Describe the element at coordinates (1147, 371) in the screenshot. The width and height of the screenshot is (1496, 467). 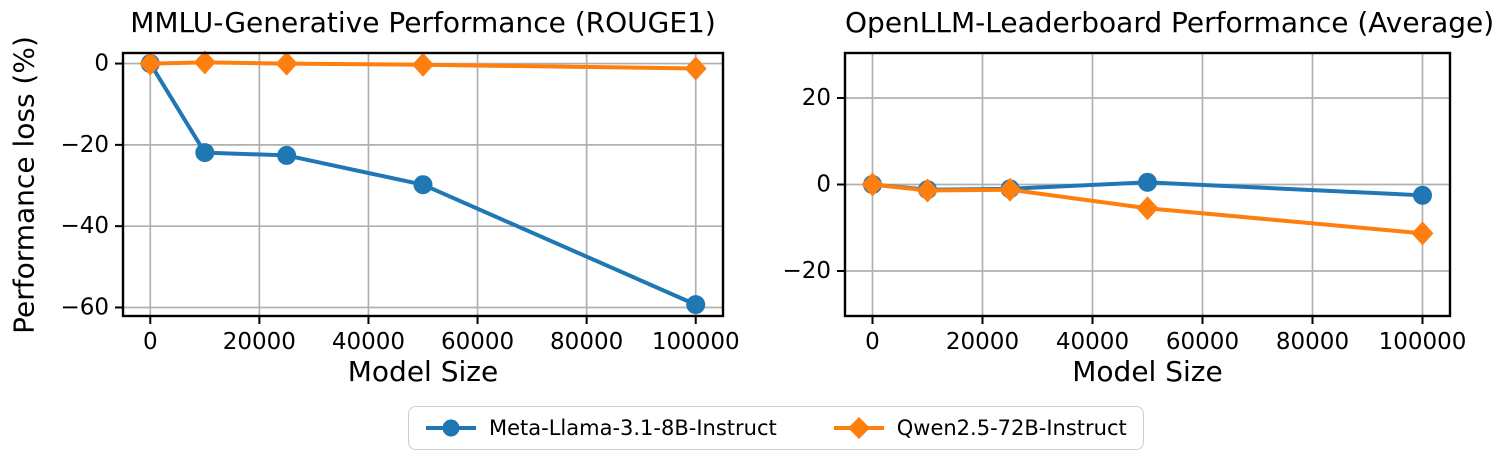
I see `right-x-axis-label: Model Size` at that location.